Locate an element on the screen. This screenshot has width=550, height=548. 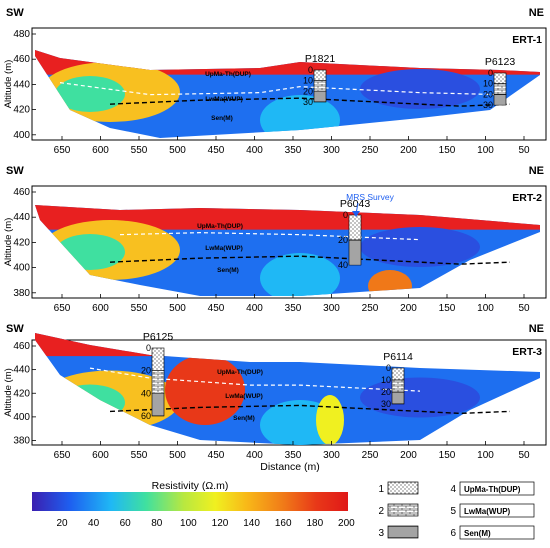
legend-number: 5 is located at coordinates (453, 511).